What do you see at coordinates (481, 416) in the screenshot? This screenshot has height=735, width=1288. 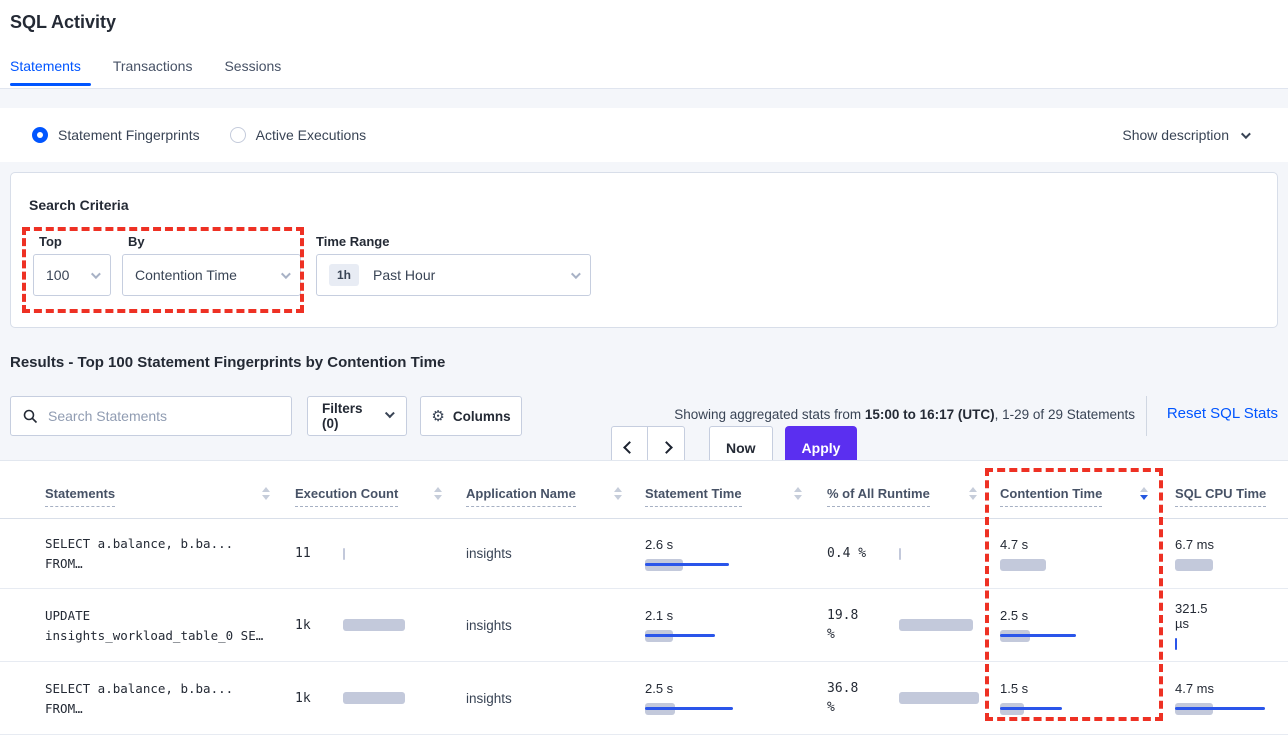 I see `columns-button-label: Columns` at bounding box center [481, 416].